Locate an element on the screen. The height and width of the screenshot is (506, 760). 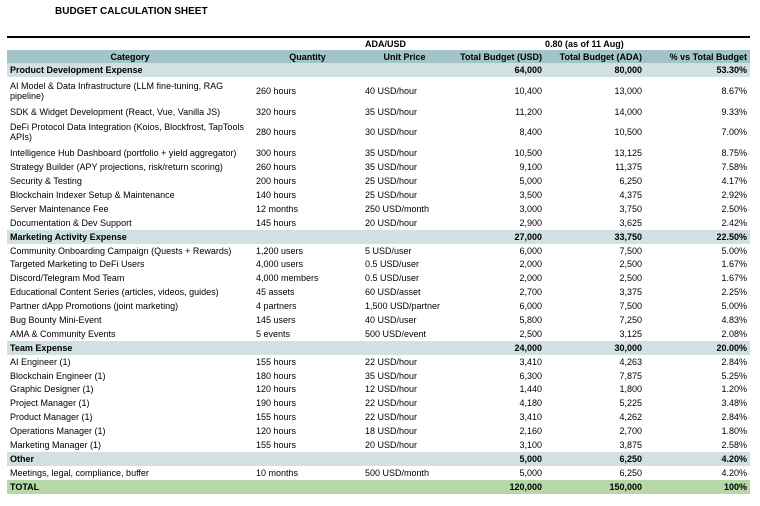
item-unit-price: 60 USD/asset is located at coordinates (393, 292).